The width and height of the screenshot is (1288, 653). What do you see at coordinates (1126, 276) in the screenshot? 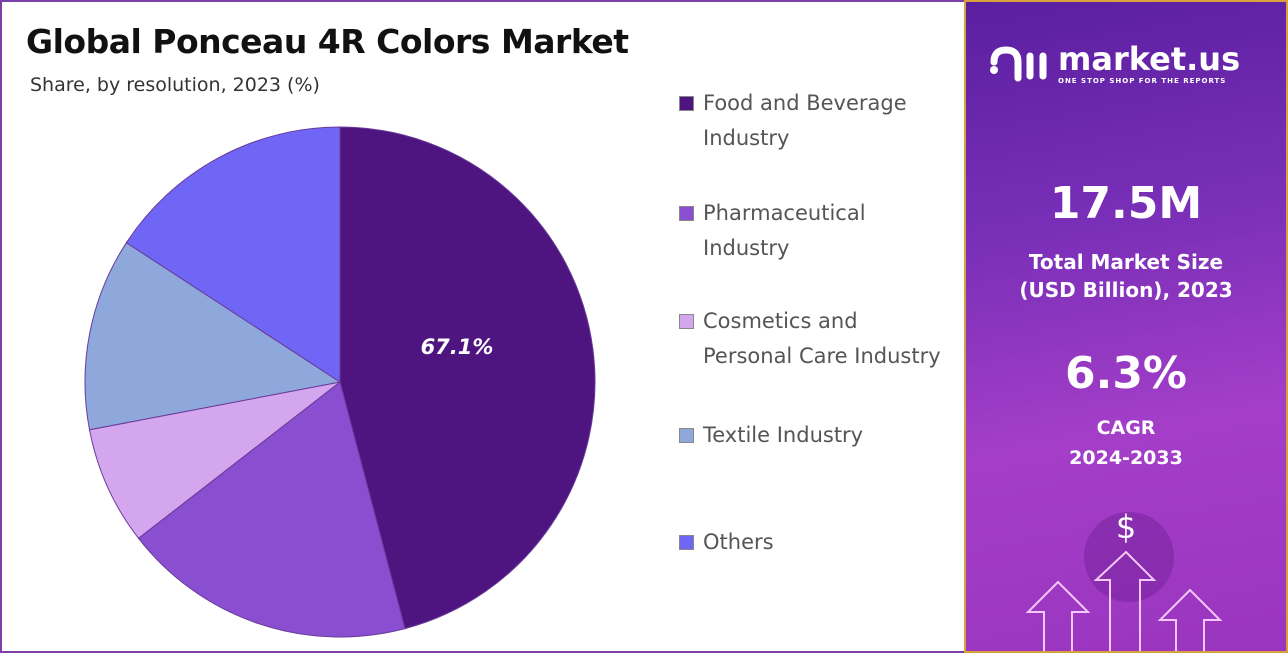
I see `market-size-label: Total Market Size (USD Billion), 2023` at bounding box center [1126, 276].